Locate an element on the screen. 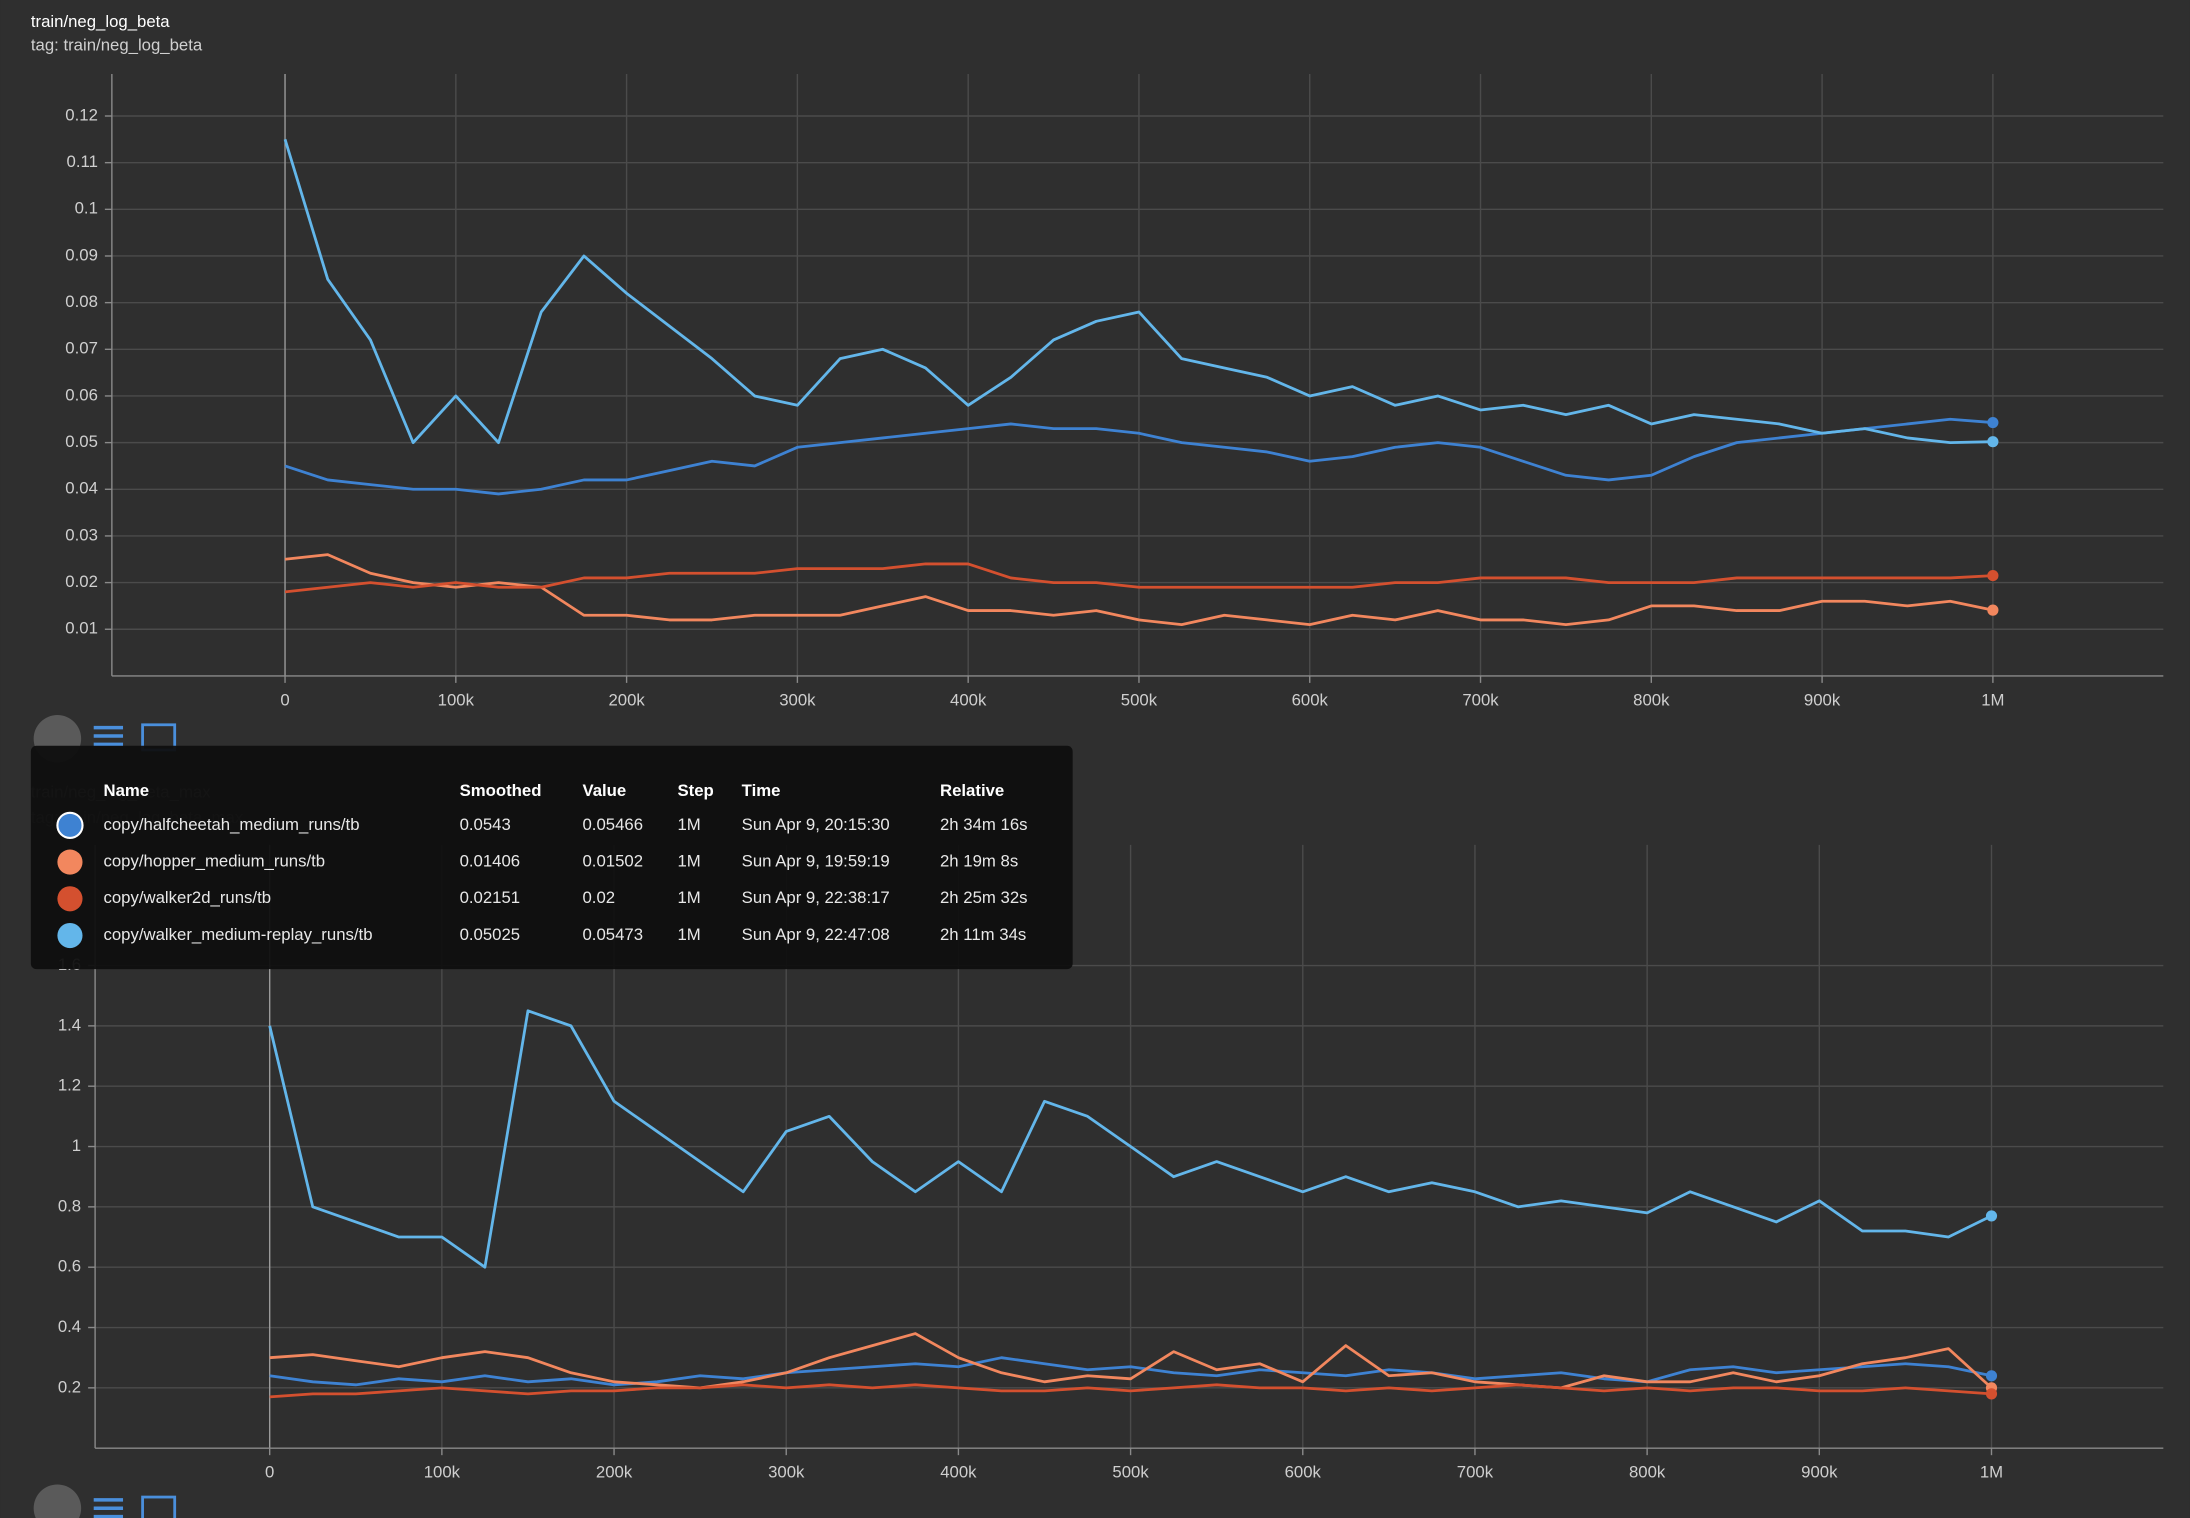 The image size is (2190, 1518). y-tick-label: 0.08 is located at coordinates (81, 301).